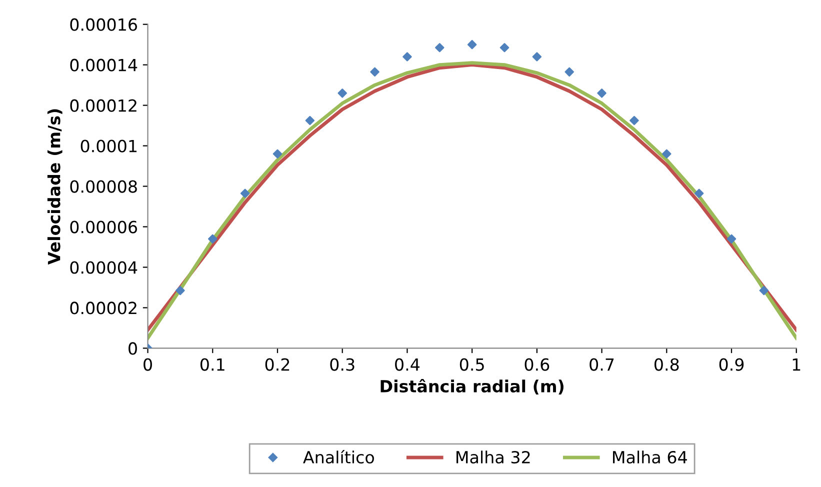  I want to click on x-tick-label: 0.9, so click(731, 364).